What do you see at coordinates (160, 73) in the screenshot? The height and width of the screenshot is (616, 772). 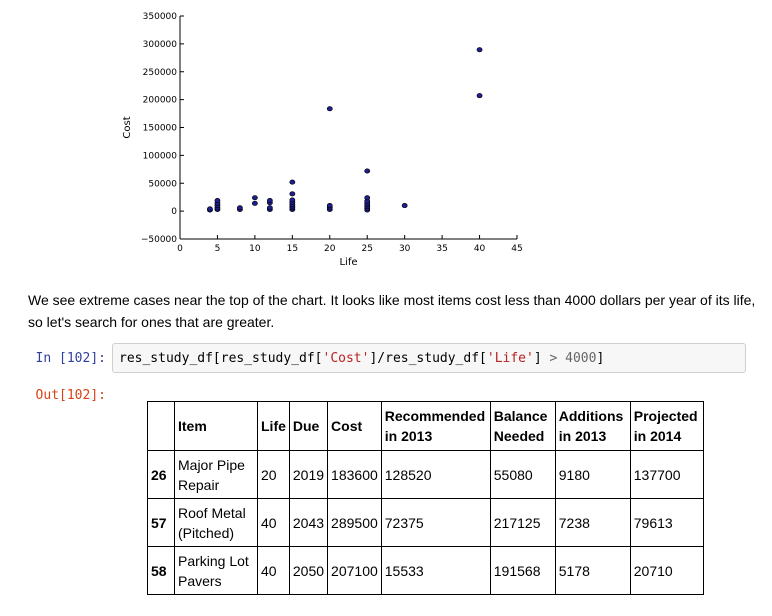 I see `y-tick-label: 250000` at bounding box center [160, 73].